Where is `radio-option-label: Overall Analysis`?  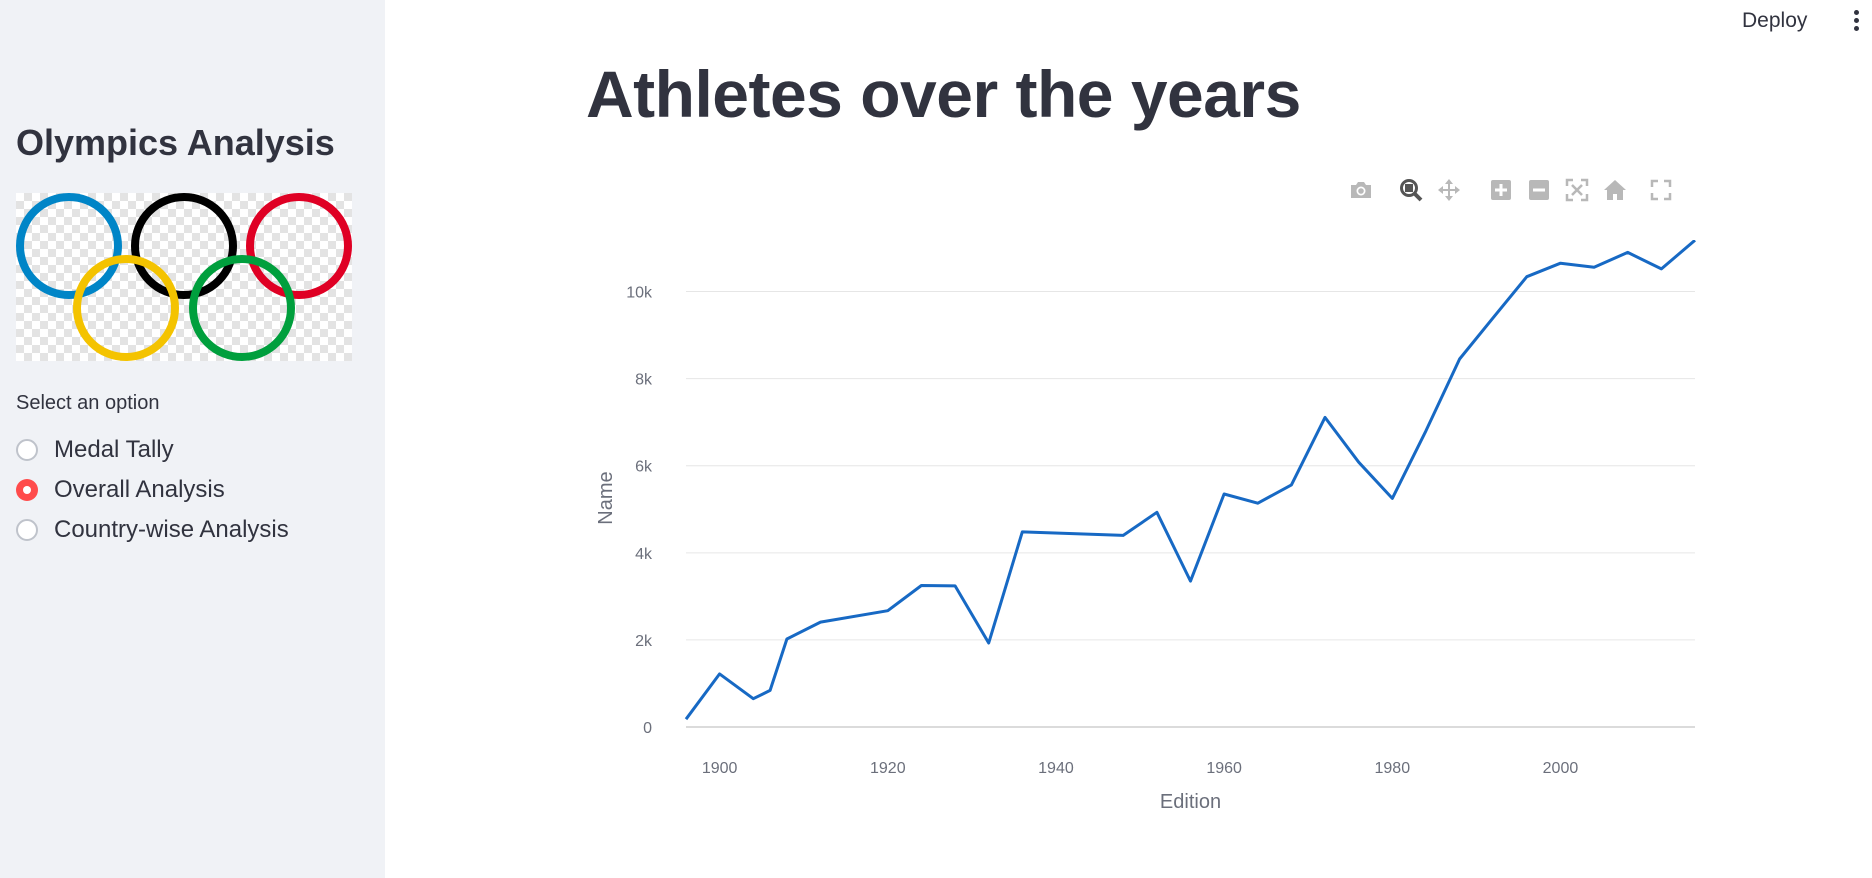 radio-option-label: Overall Analysis is located at coordinates (139, 489).